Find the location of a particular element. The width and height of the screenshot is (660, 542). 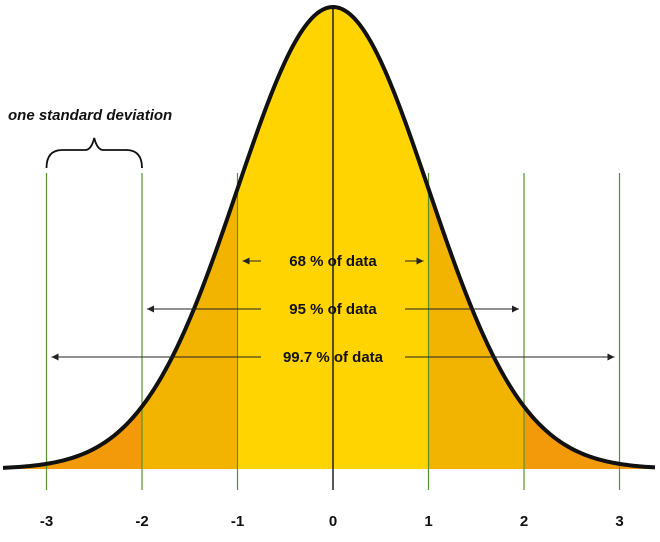

band-1: 68 % of data is located at coordinates (333, 261).